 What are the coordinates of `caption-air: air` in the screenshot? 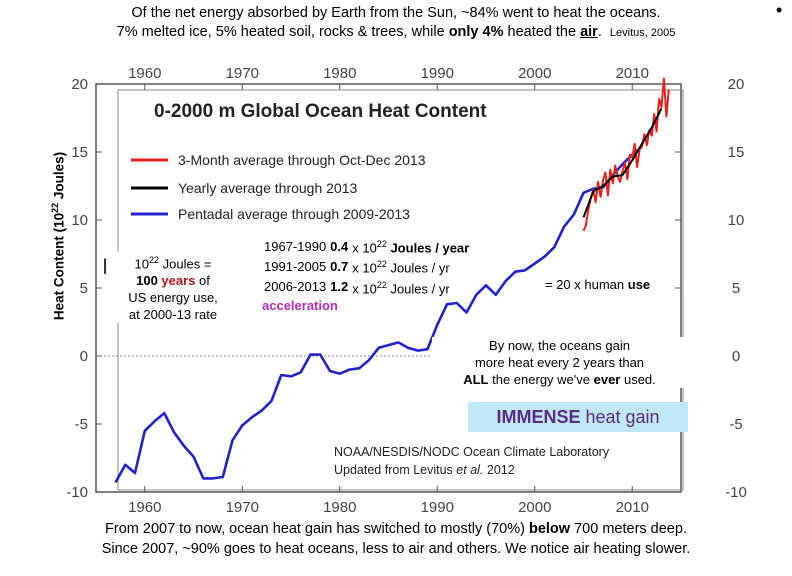 It's located at (589, 32).